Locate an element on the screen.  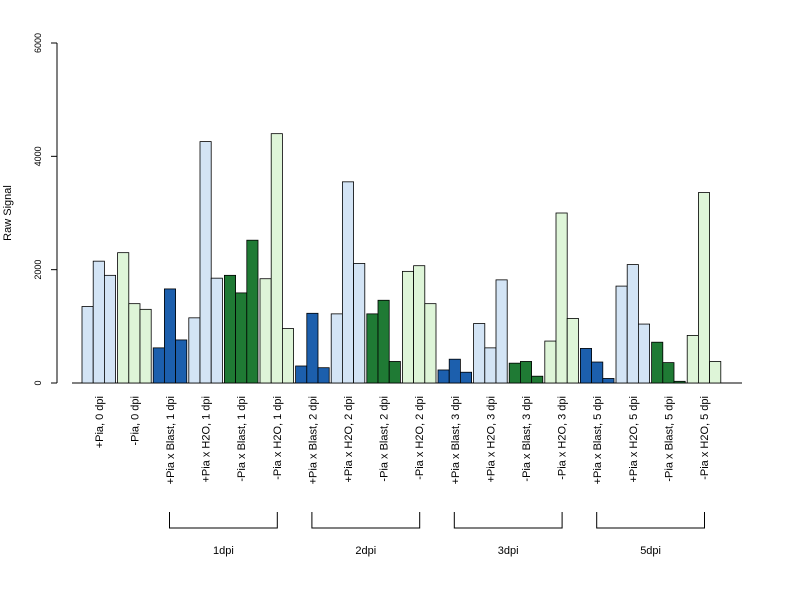
x-tick-label: +Pia x H2O, 3 dpi is located at coordinates (491, 439).